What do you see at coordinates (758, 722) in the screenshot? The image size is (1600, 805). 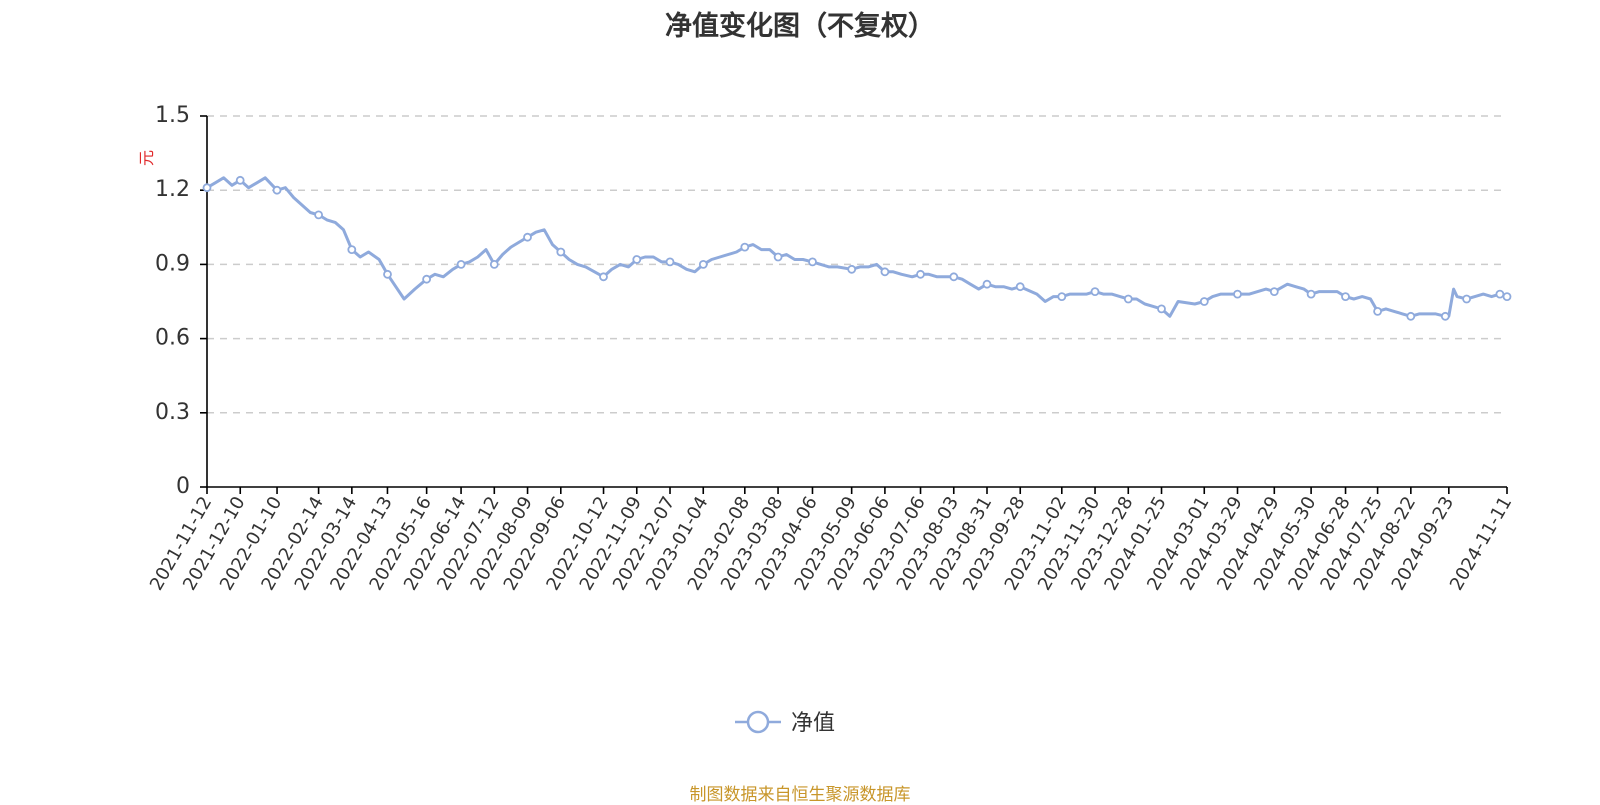 I see `legend-marker-icon` at bounding box center [758, 722].